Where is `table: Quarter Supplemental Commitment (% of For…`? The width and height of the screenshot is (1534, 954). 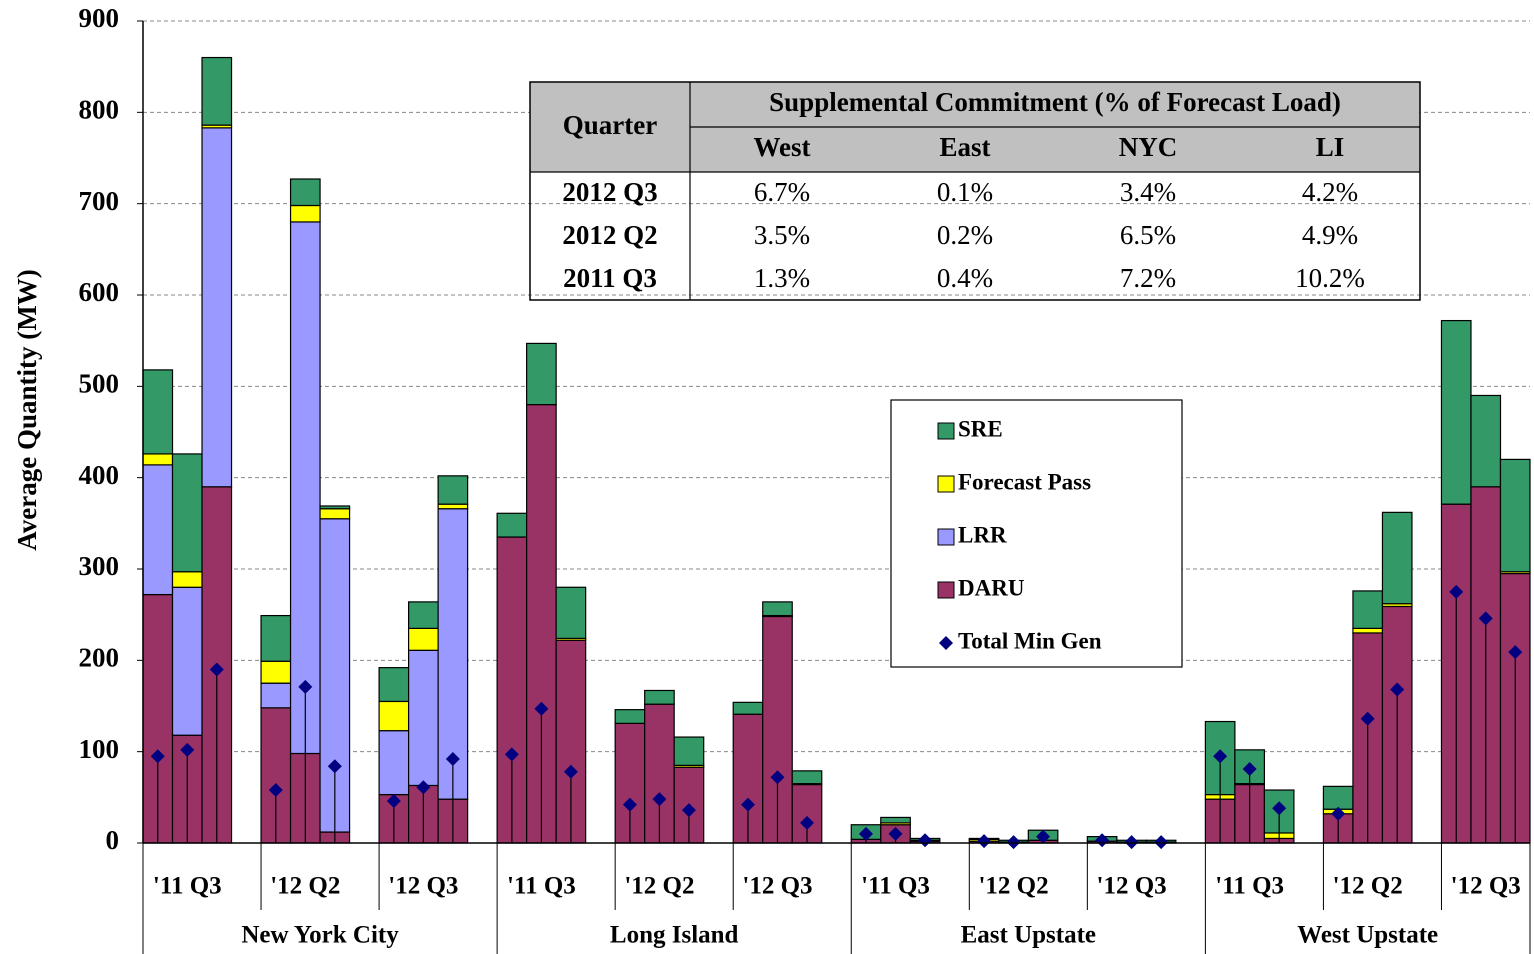
table: Quarter Supplemental Commitment (% of For… is located at coordinates (975, 191).